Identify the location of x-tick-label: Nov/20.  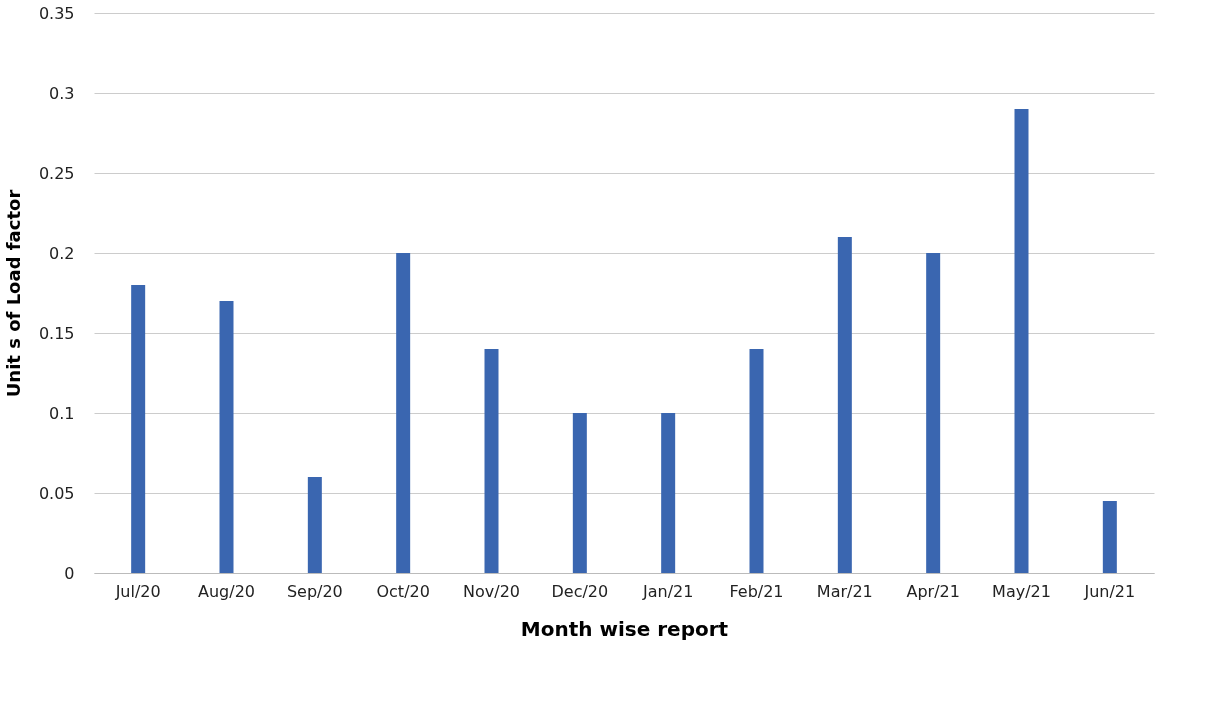
(491, 591).